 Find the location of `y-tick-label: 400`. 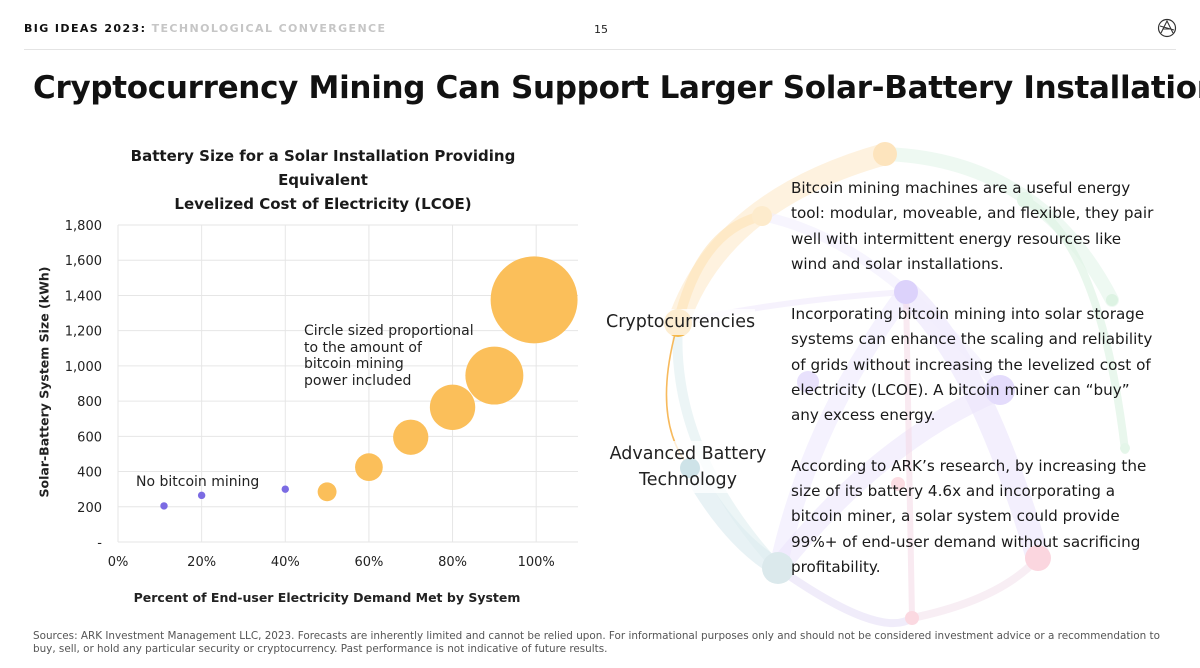

y-tick-label: 400 is located at coordinates (89, 473).